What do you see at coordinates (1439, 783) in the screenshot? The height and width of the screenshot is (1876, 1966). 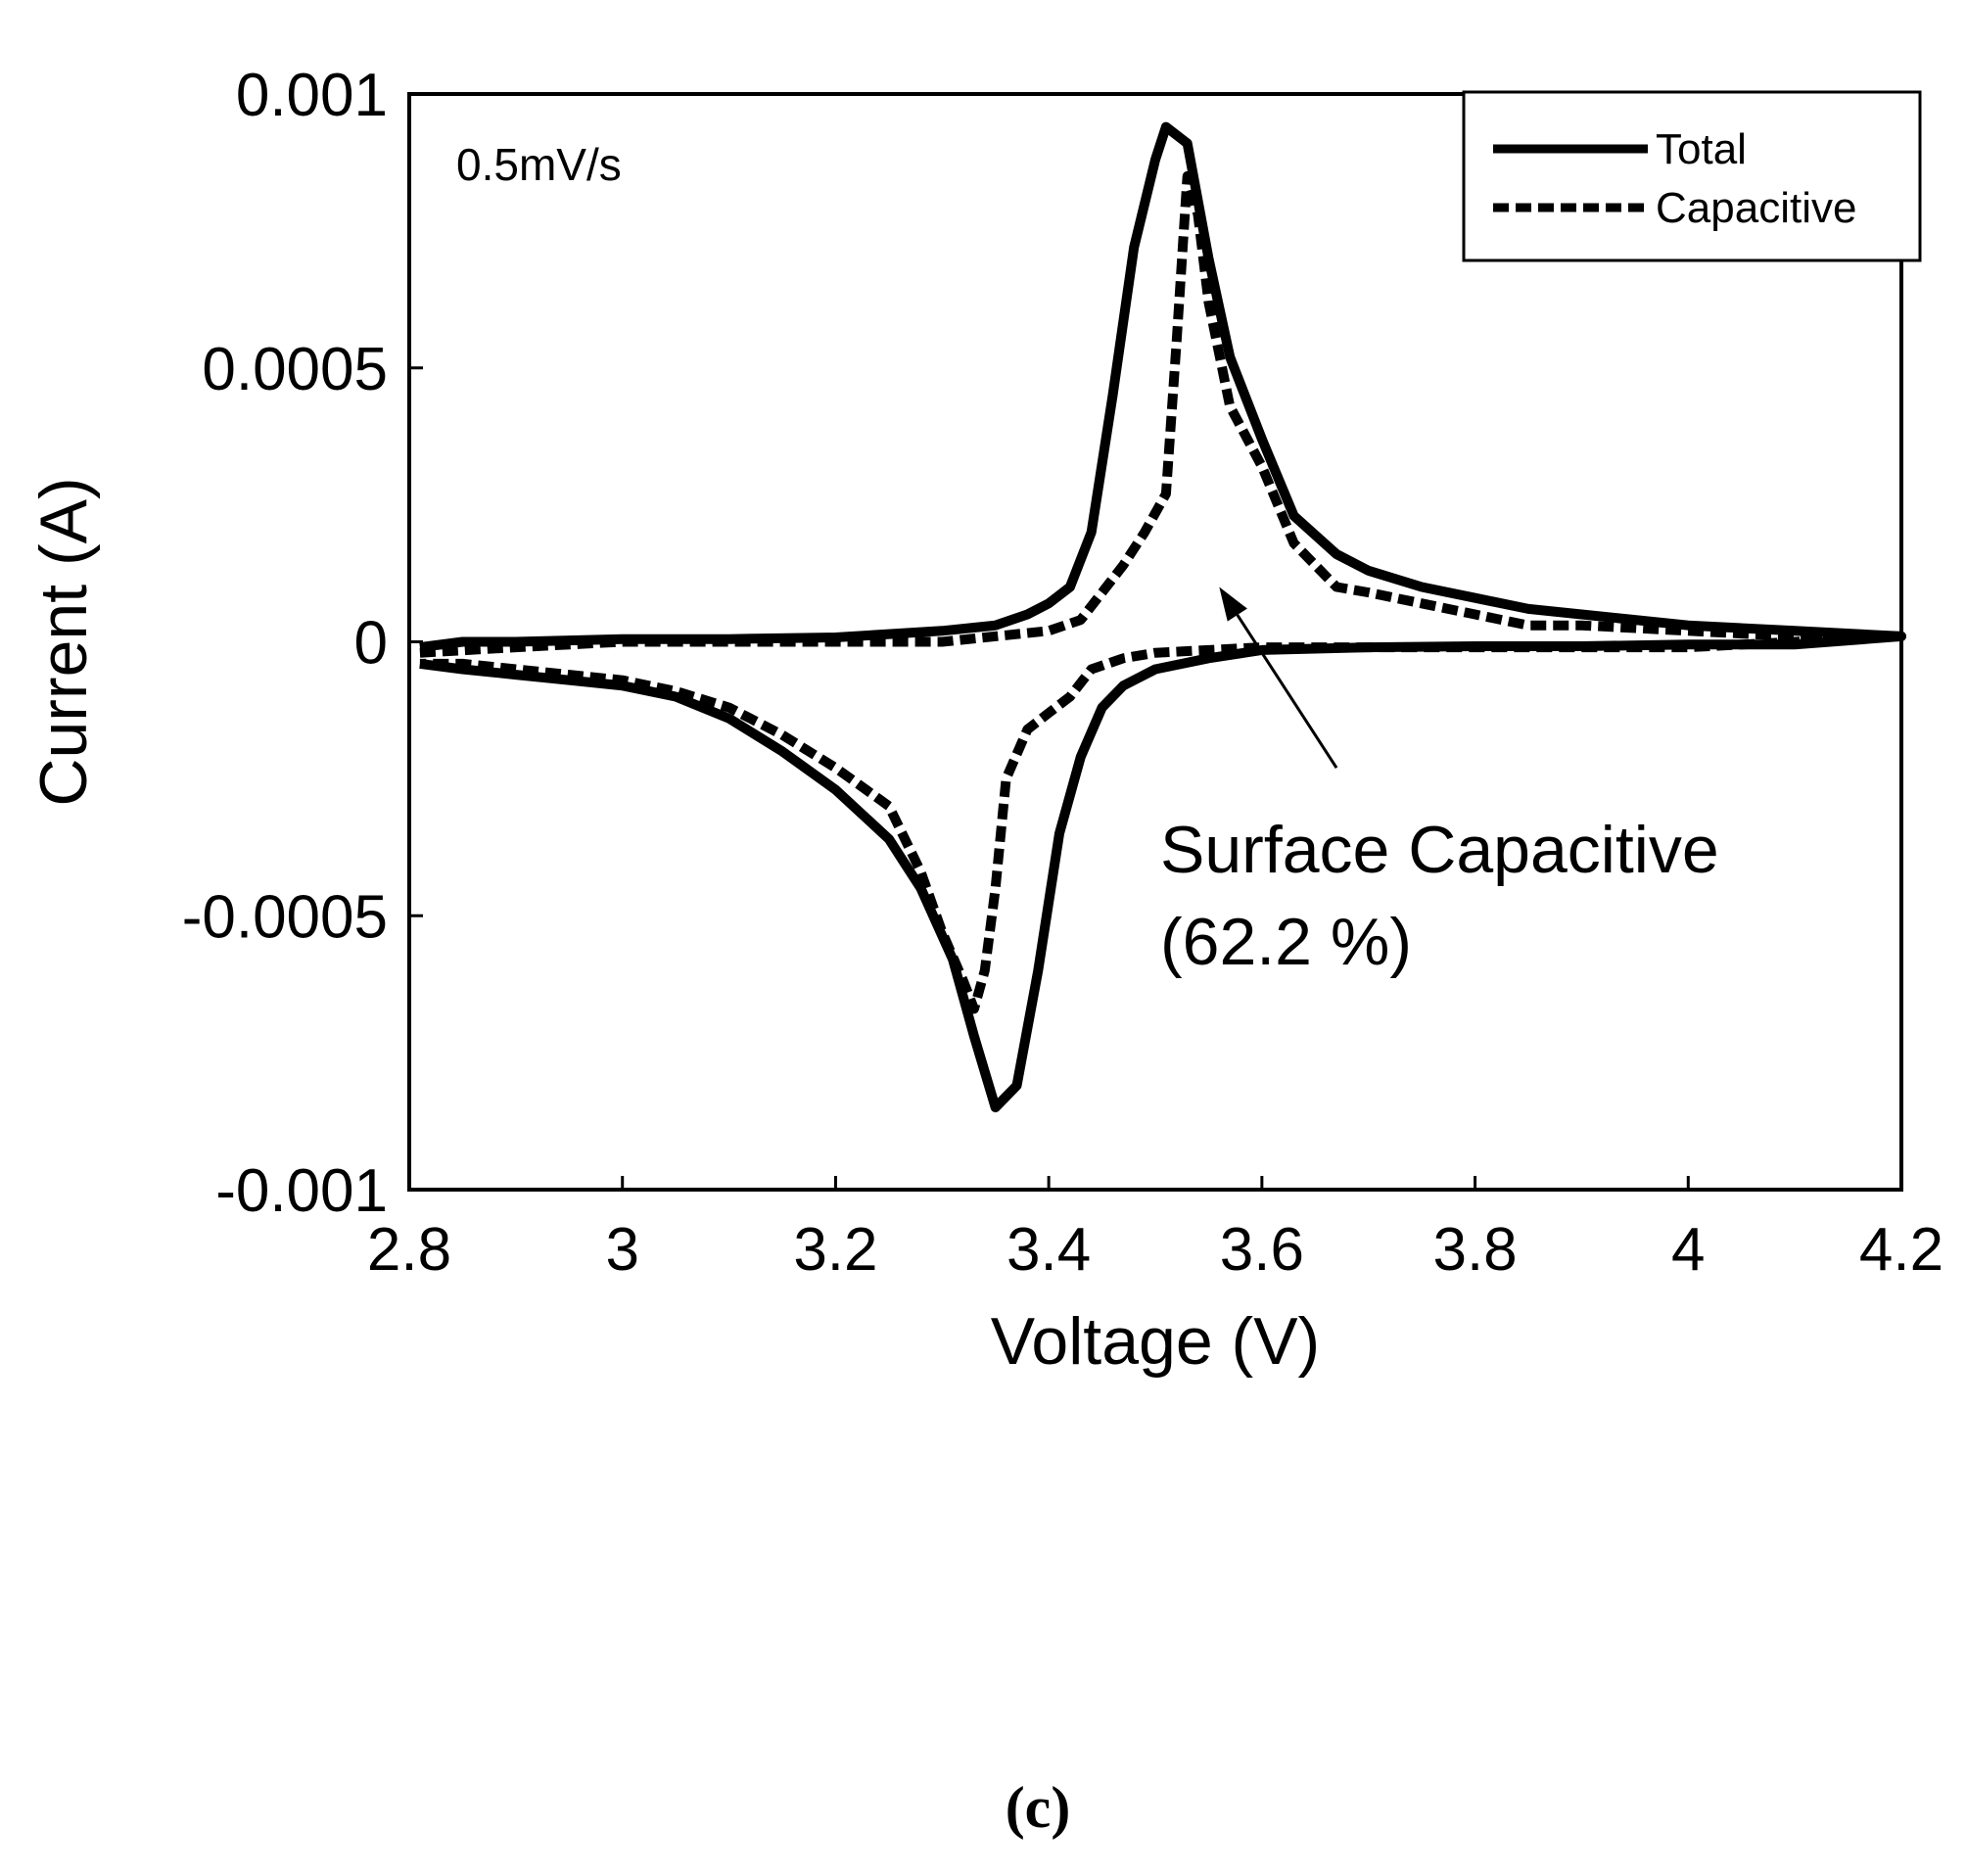 I see `surface-capacitive-annotation: Surface Capacitive (62.2 %)` at bounding box center [1439, 783].